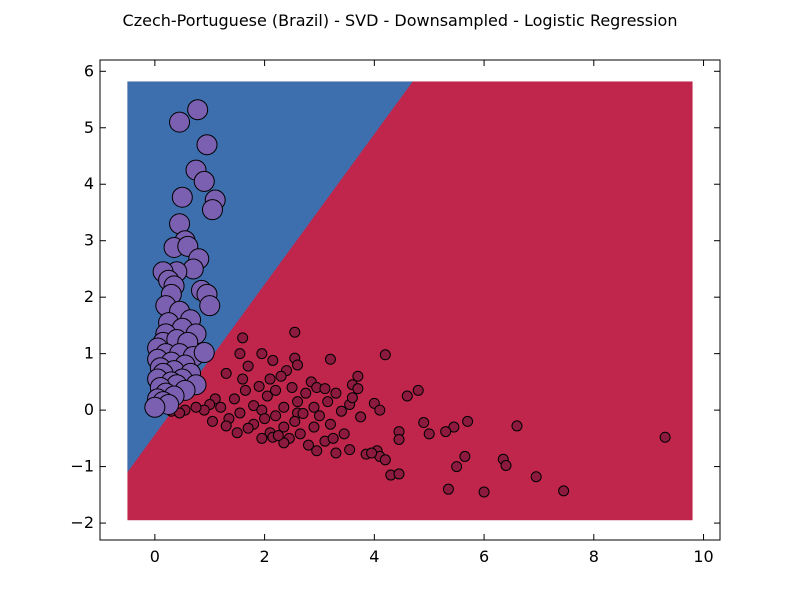  I want to click on x-tick-label: 0, so click(155, 556).